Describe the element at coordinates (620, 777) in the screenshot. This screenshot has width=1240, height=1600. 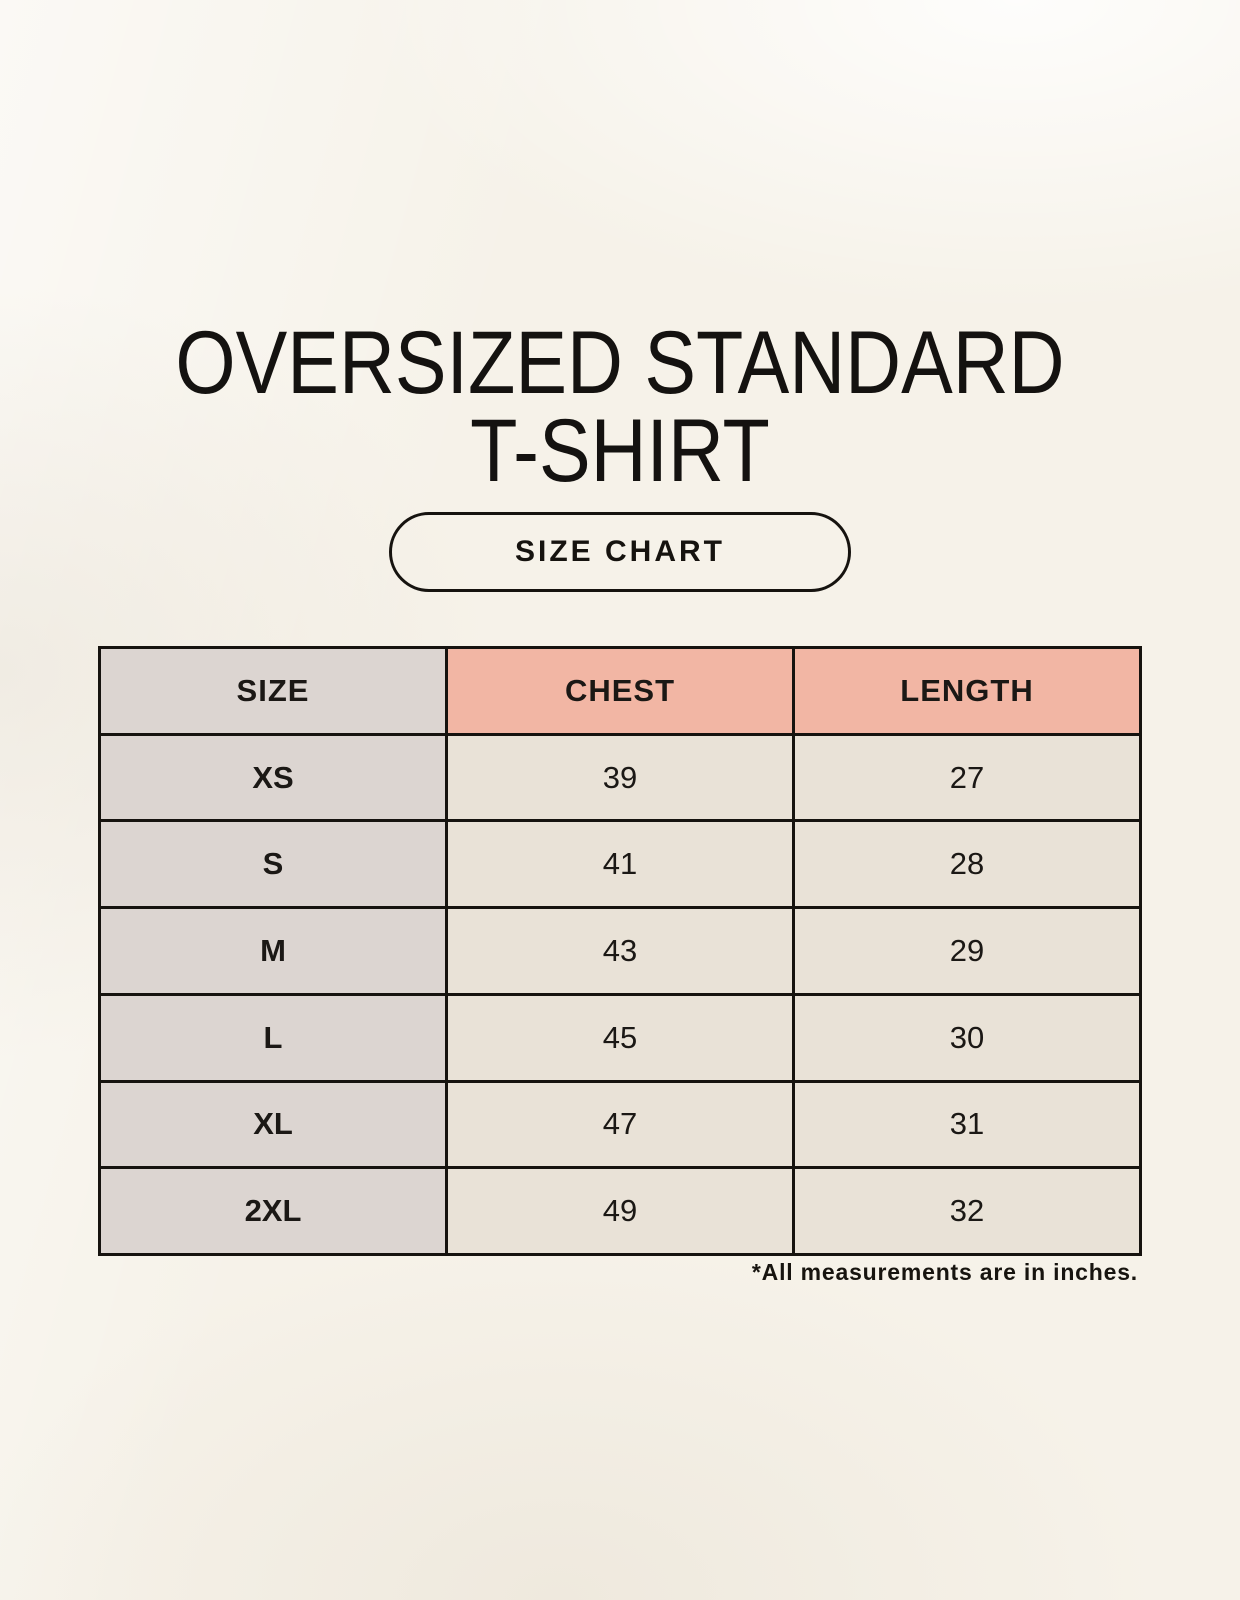
I see `chest-value-cell: 39` at that location.